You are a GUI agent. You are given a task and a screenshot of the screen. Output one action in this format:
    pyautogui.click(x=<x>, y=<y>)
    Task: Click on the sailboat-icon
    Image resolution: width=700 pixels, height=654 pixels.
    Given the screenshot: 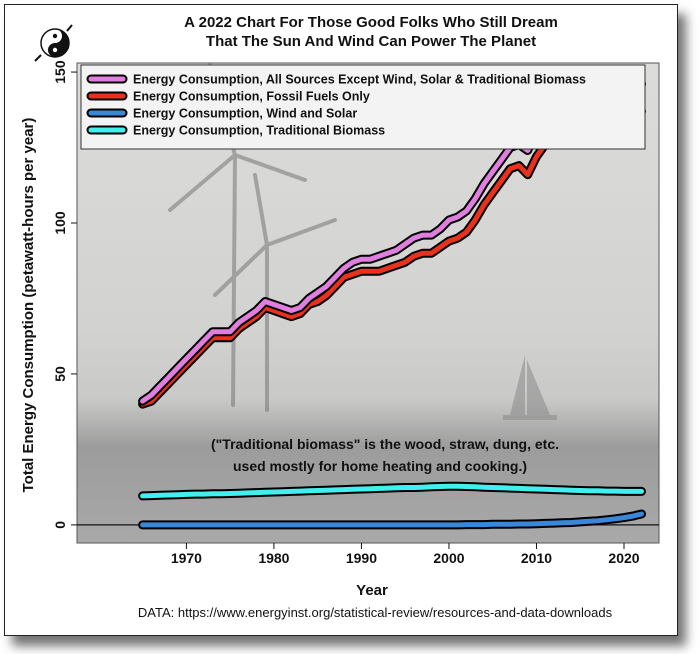 What is the action you would take?
    pyautogui.click(x=530, y=387)
    